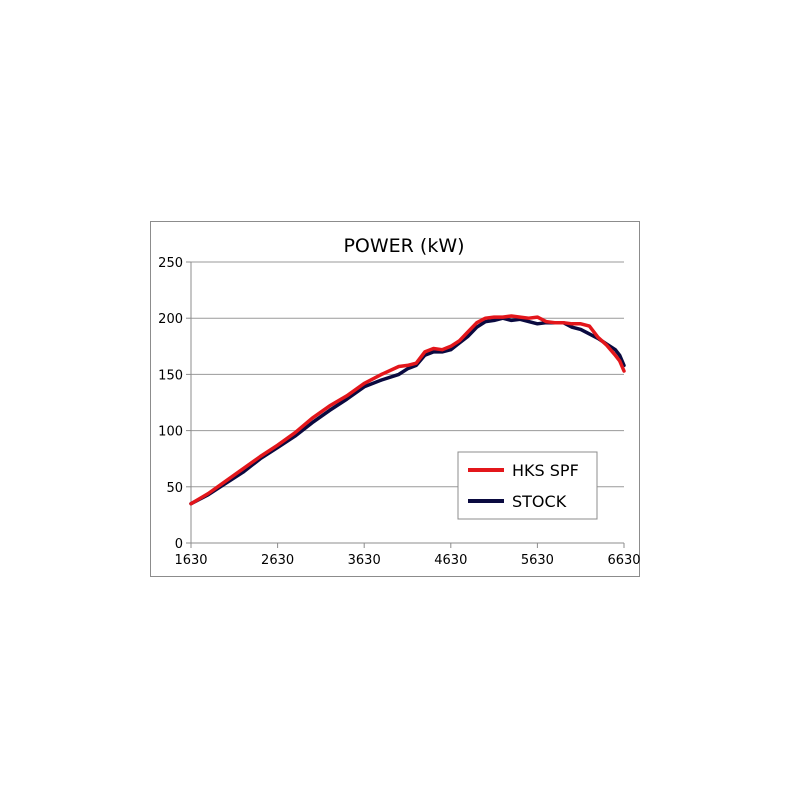  I want to click on legend: HKS SPF STOCK, so click(527, 485).